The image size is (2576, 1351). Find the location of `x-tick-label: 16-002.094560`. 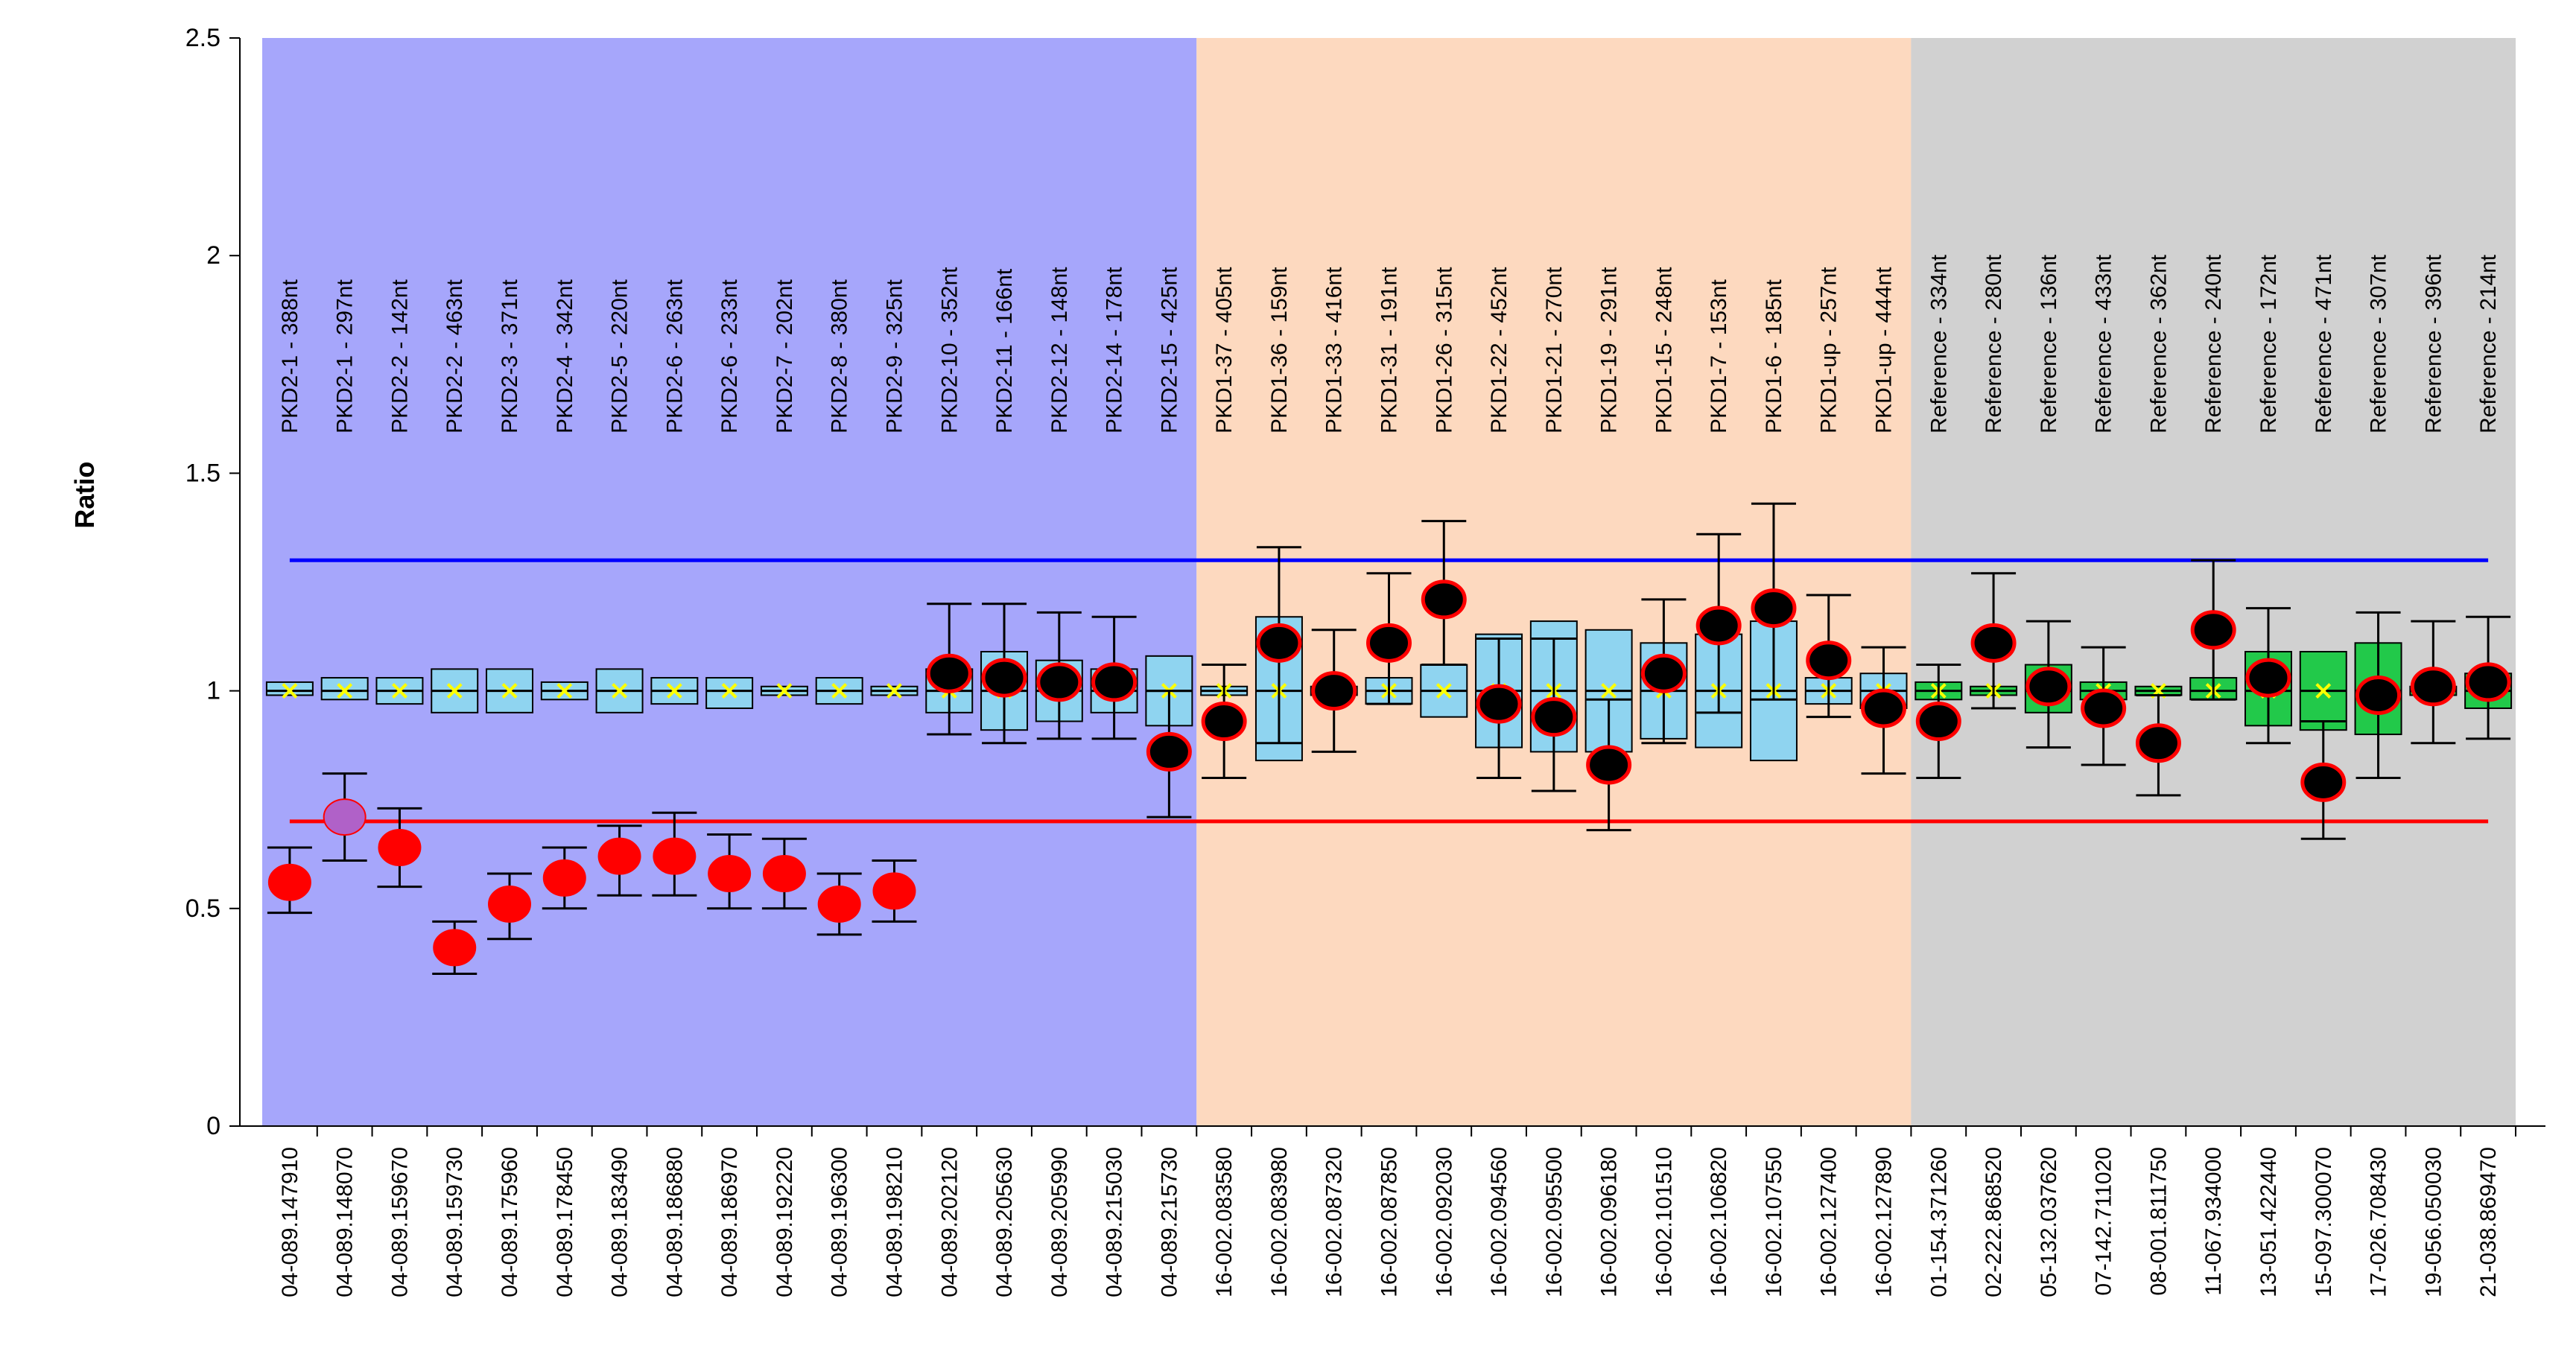

x-tick-label: 16-002.094560 is located at coordinates (1499, 1222).